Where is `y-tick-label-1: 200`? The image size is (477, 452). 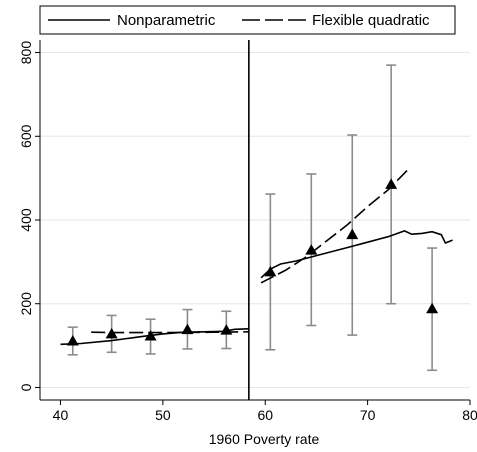
y-tick-label-1: 200 is located at coordinates (26, 304).